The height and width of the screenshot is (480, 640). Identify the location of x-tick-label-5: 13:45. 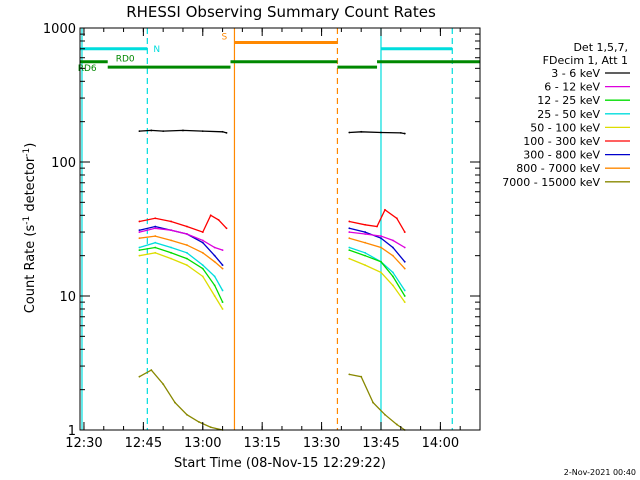
(380, 443).